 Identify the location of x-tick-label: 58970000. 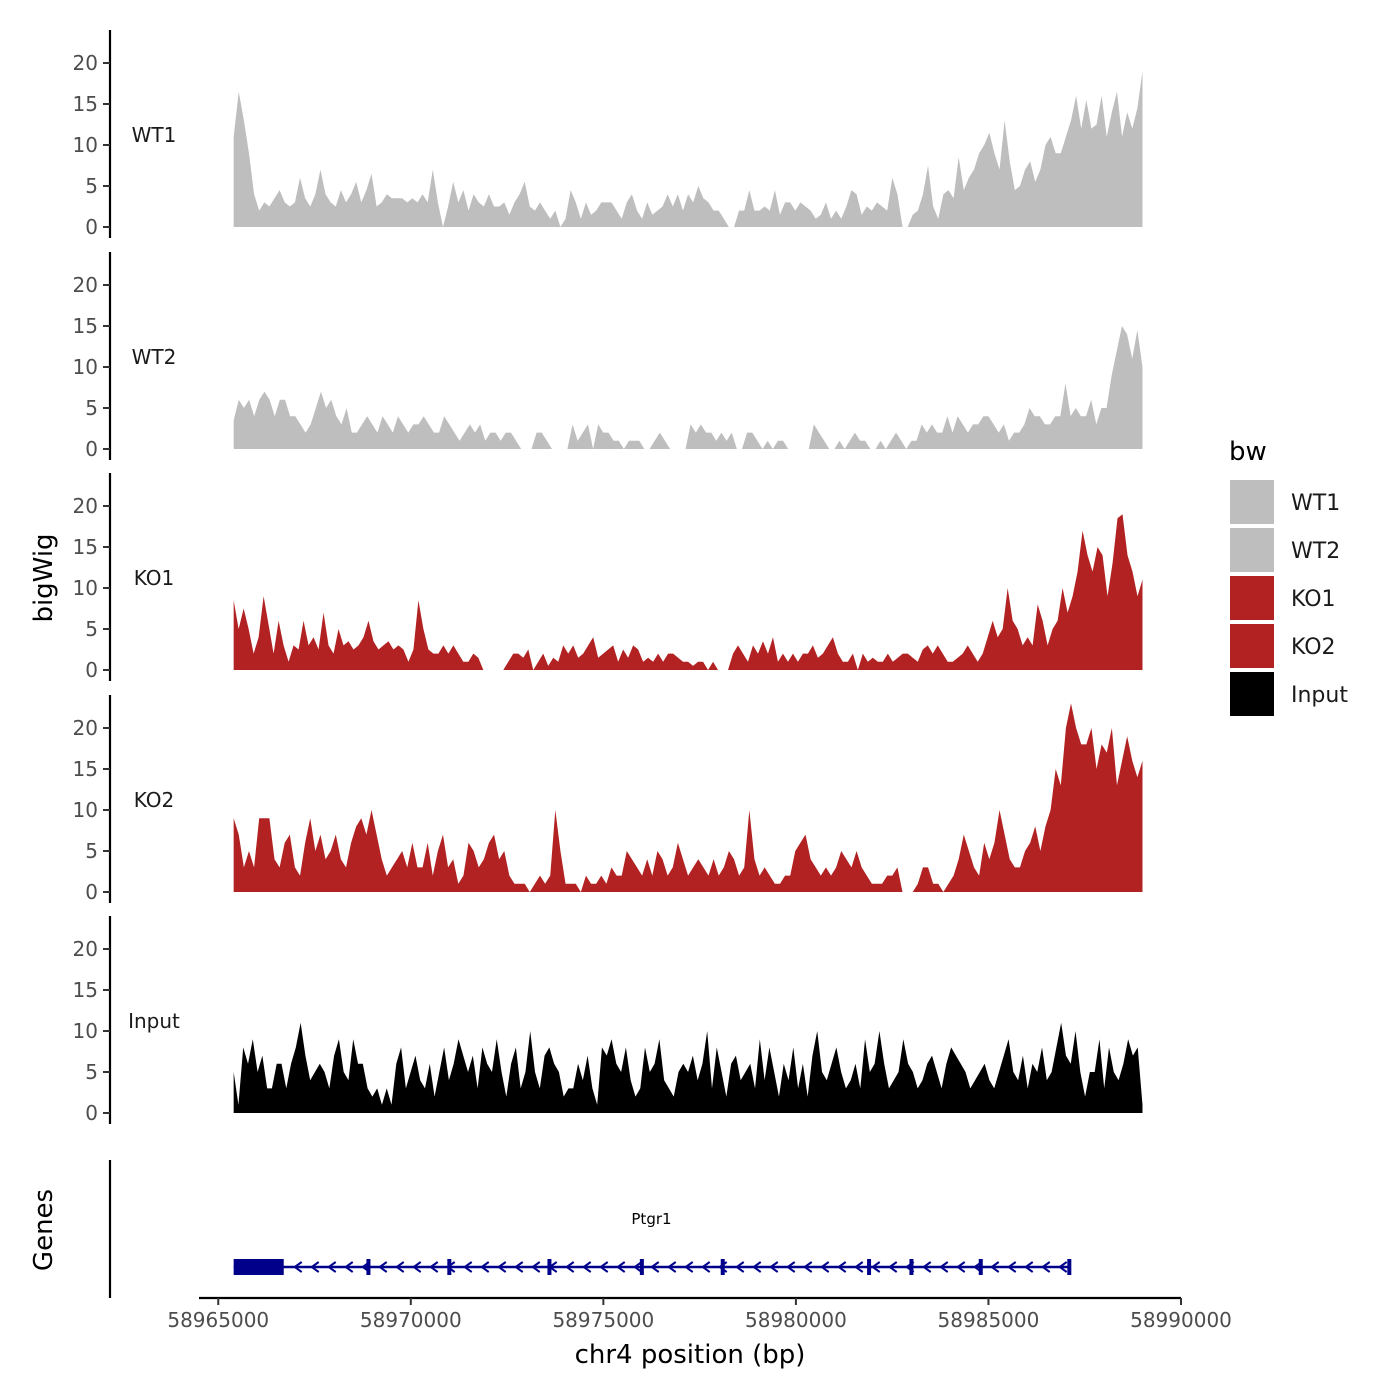
(411, 1320).